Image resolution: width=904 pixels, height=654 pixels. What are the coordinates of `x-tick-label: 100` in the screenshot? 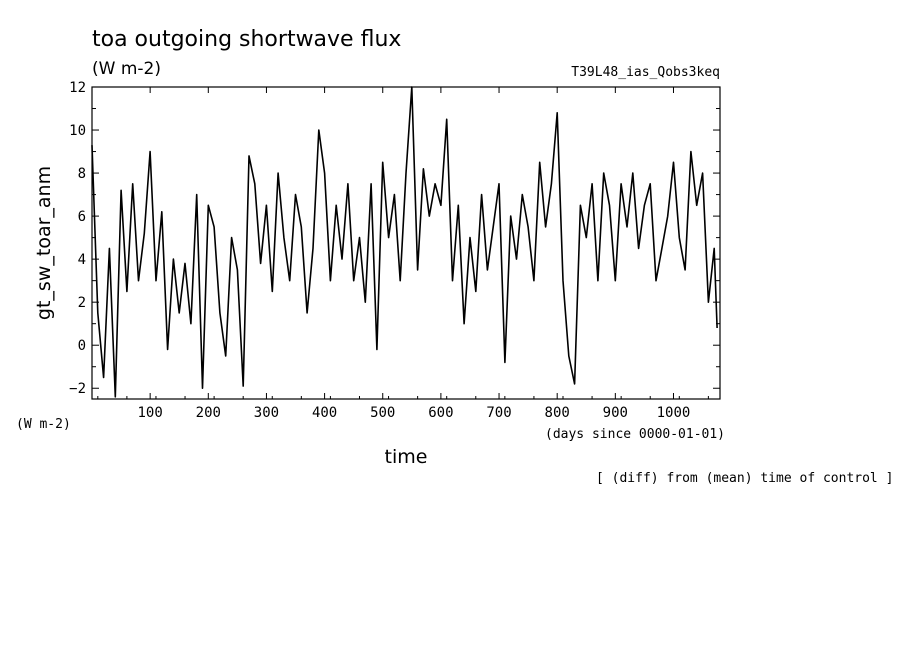 It's located at (149, 413).